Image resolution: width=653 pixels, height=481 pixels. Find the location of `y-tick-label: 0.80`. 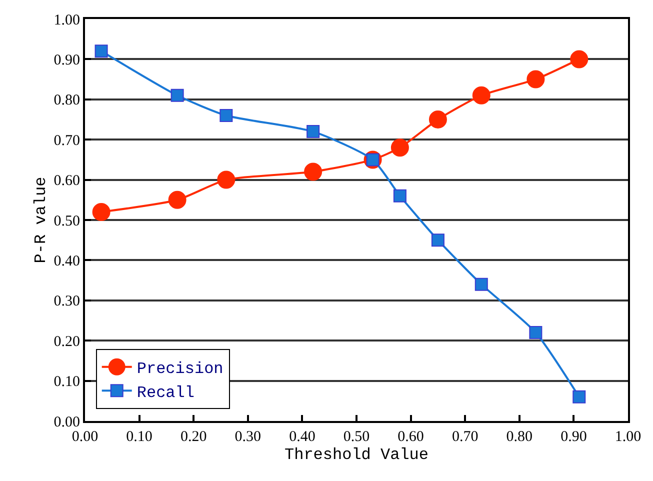

y-tick-label: 0.80 is located at coordinates (67, 100).